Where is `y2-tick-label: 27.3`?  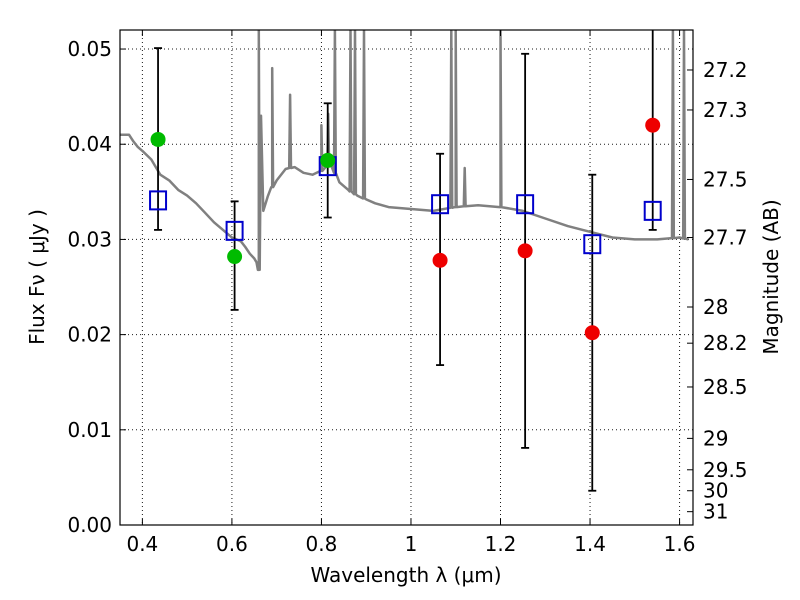
y2-tick-label: 27.3 is located at coordinates (725, 110).